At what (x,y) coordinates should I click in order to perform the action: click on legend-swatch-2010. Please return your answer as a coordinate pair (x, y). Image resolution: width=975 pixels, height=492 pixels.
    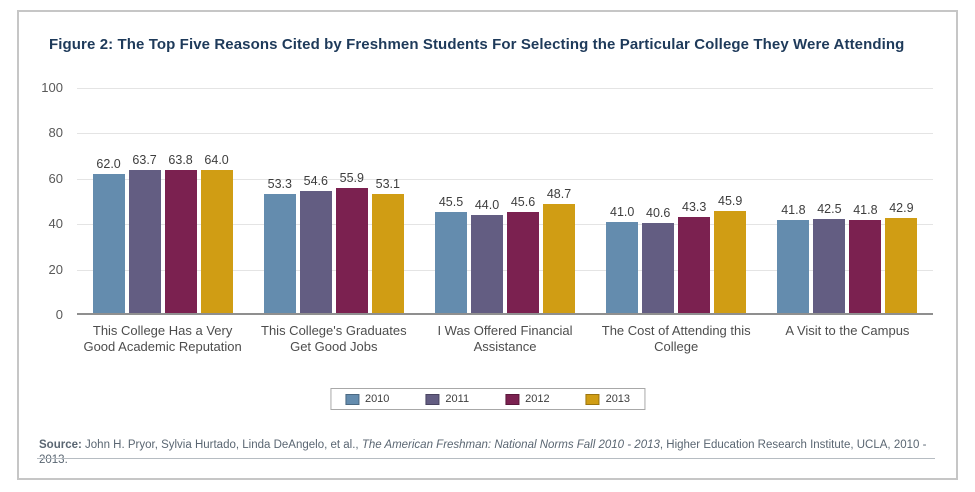
    Looking at the image, I should click on (351, 399).